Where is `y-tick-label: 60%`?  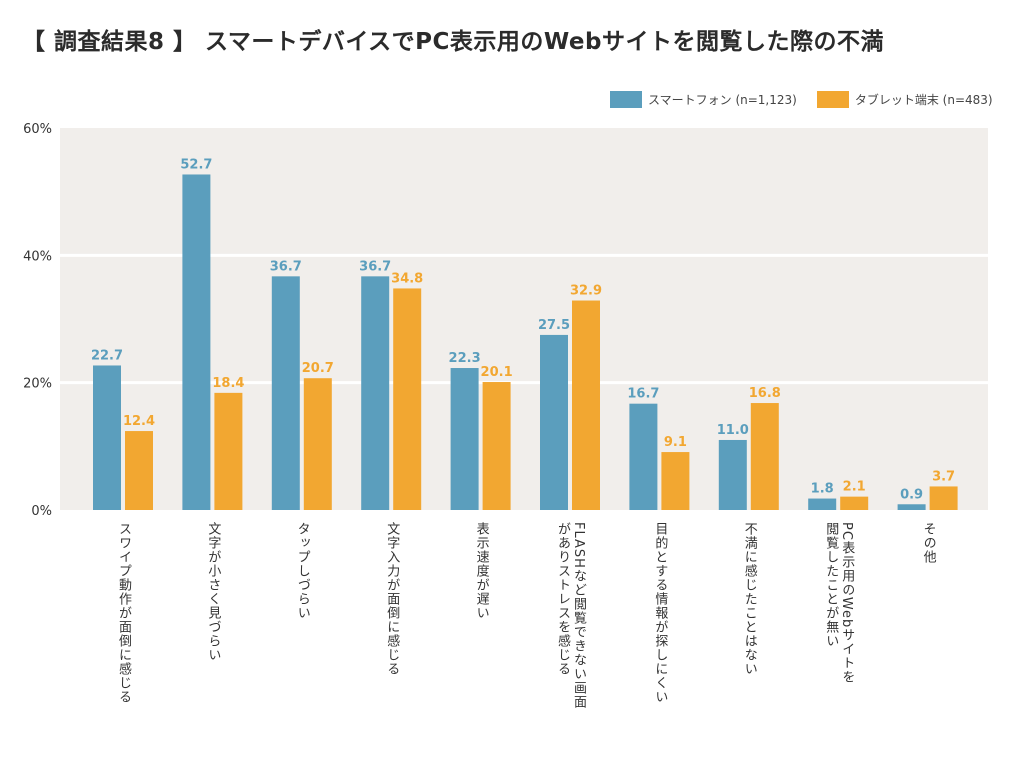 y-tick-label: 60% is located at coordinates (37, 129).